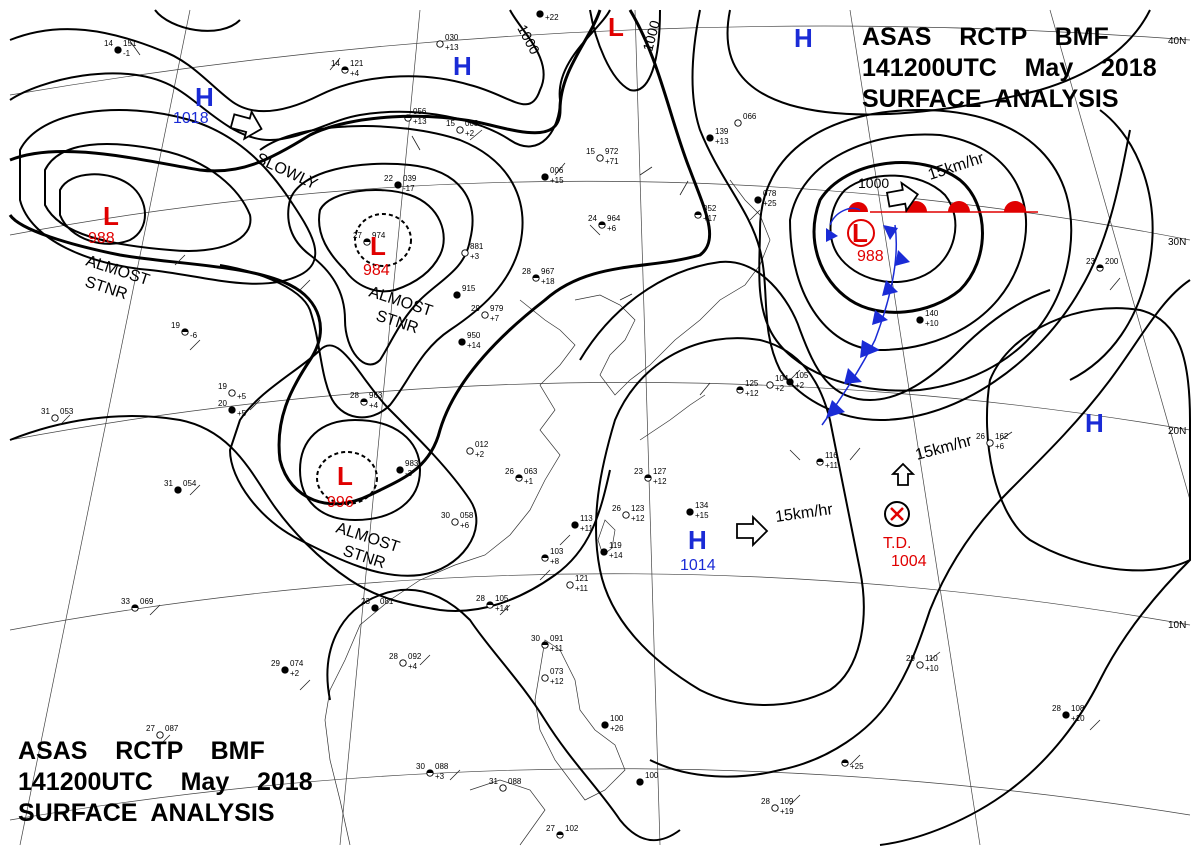 The image size is (1200, 852). What do you see at coordinates (547, 16) in the screenshot?
I see `station-model: +22` at bounding box center [547, 16].